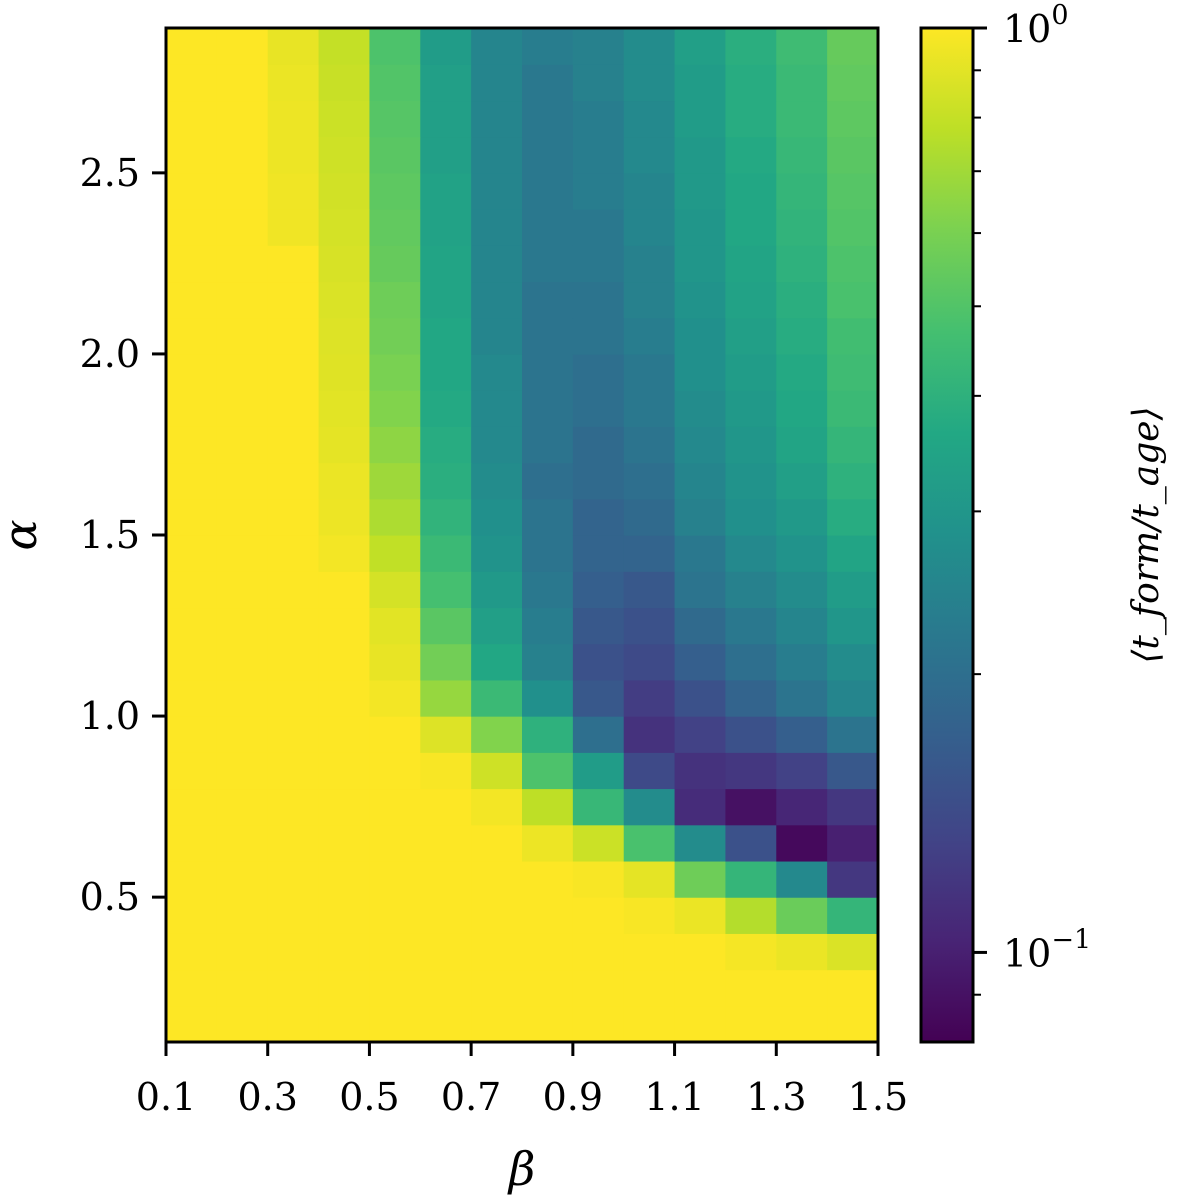  Describe the element at coordinates (471, 1097) in the screenshot. I see `x-tick-label: 0.7` at that location.